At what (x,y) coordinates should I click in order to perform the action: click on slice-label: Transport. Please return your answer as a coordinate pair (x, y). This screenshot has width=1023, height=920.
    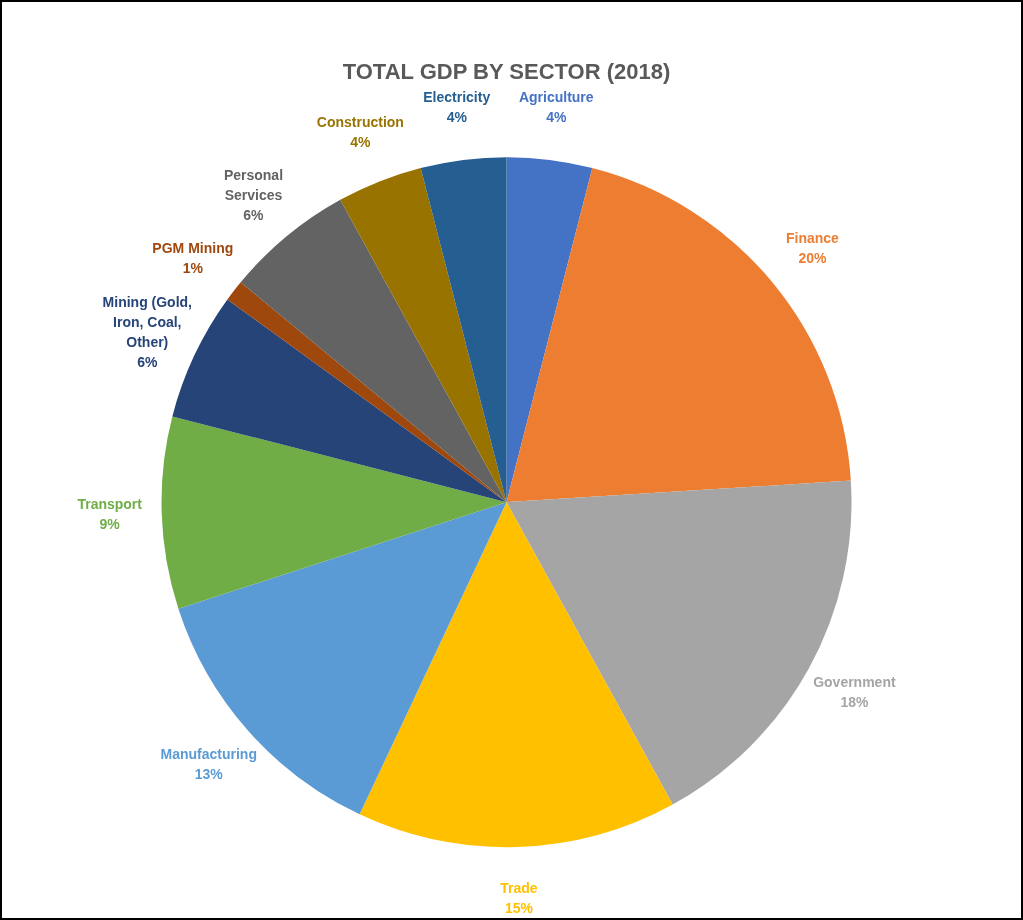
    Looking at the image, I should click on (110, 503).